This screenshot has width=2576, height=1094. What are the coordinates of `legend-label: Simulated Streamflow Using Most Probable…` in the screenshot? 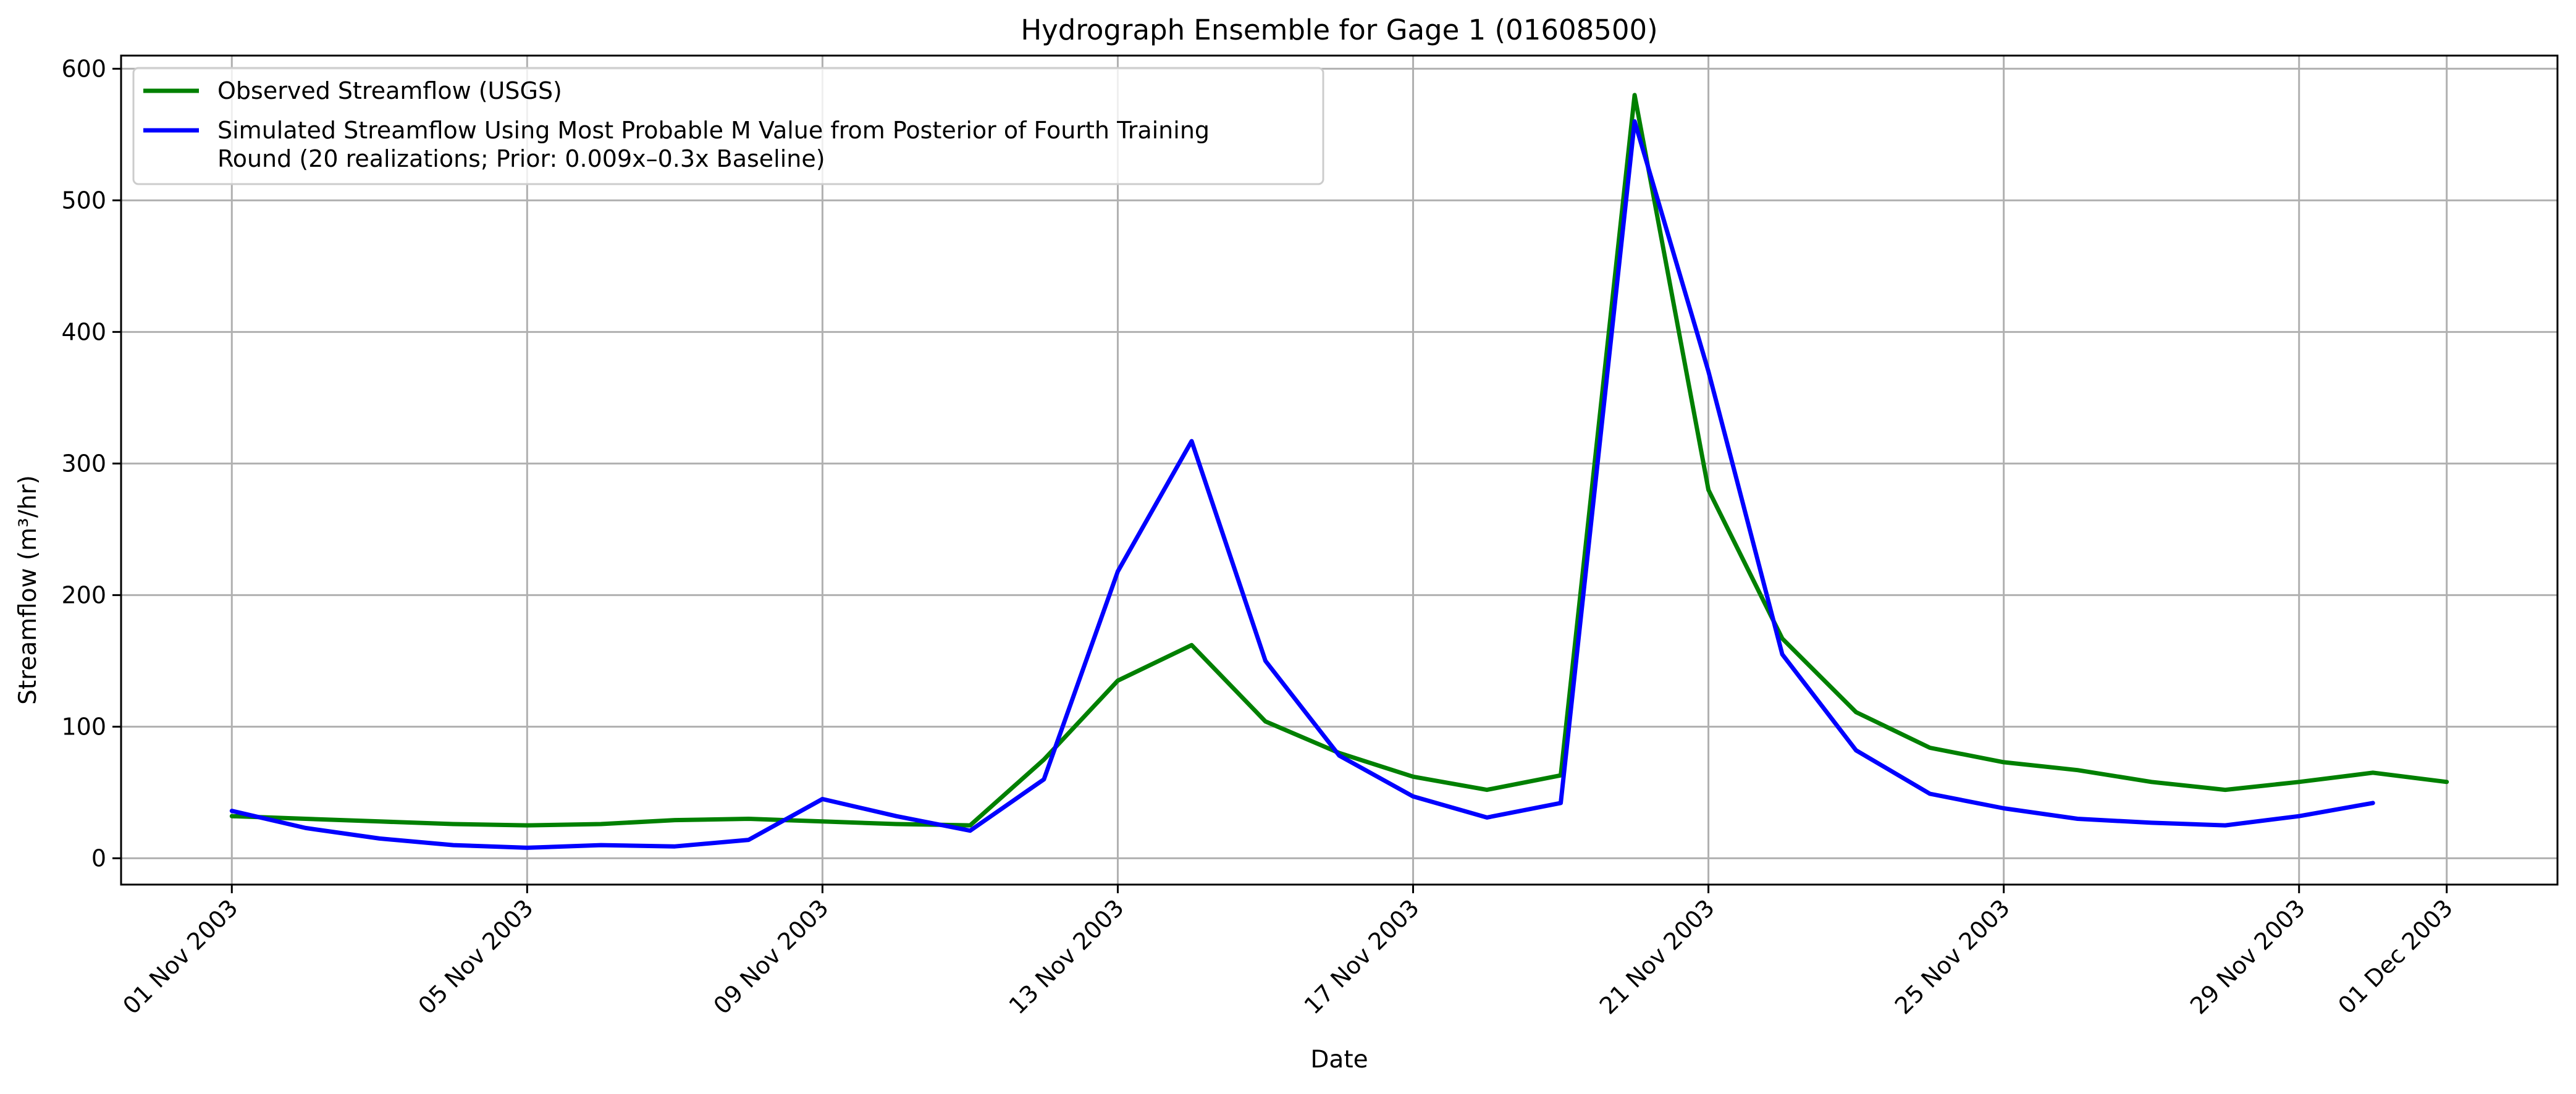 It's located at (713, 130).